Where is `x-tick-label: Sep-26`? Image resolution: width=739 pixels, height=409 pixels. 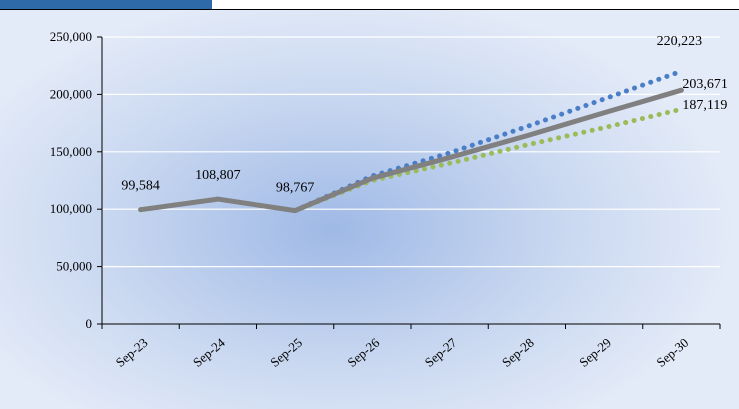 x-tick-label: Sep-26 is located at coordinates (363, 351).